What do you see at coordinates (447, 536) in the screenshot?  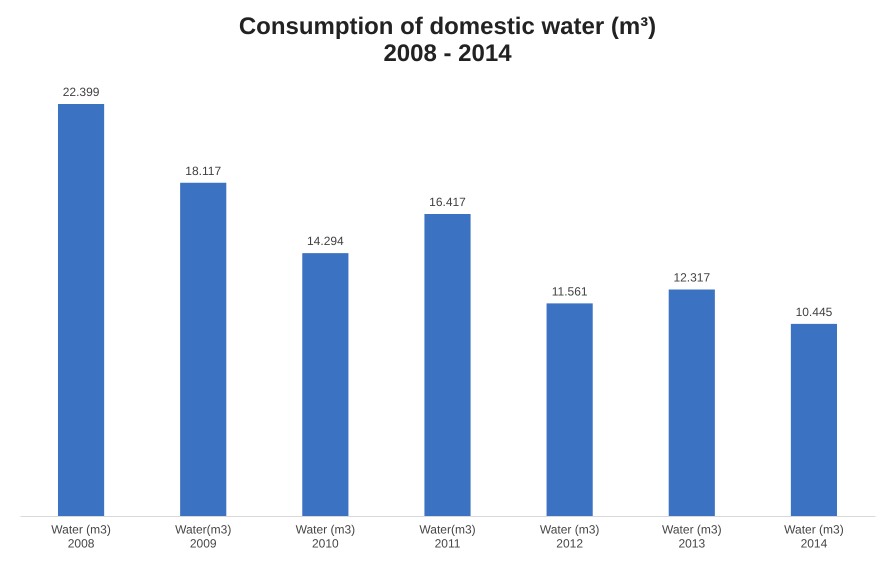 I see `x-tick-label: Water(m3) 2011` at bounding box center [447, 536].